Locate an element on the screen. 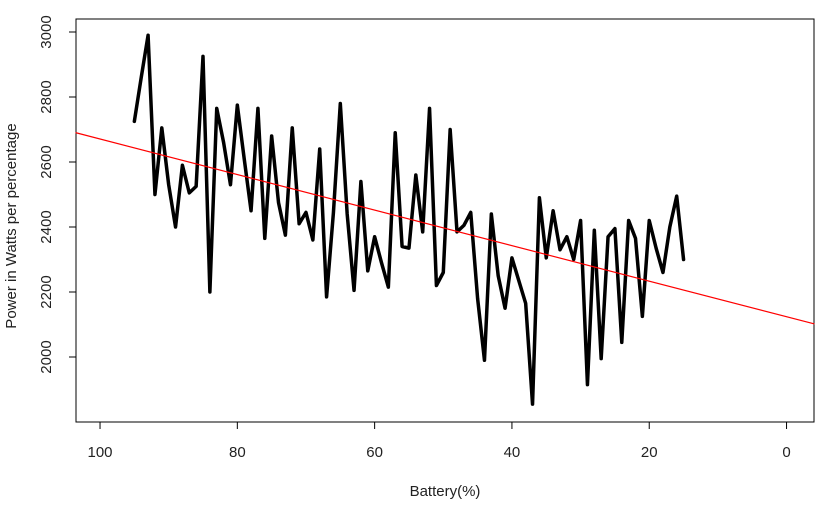 This screenshot has width=830, height=506. y-tick-label: 2800 is located at coordinates (46, 96).